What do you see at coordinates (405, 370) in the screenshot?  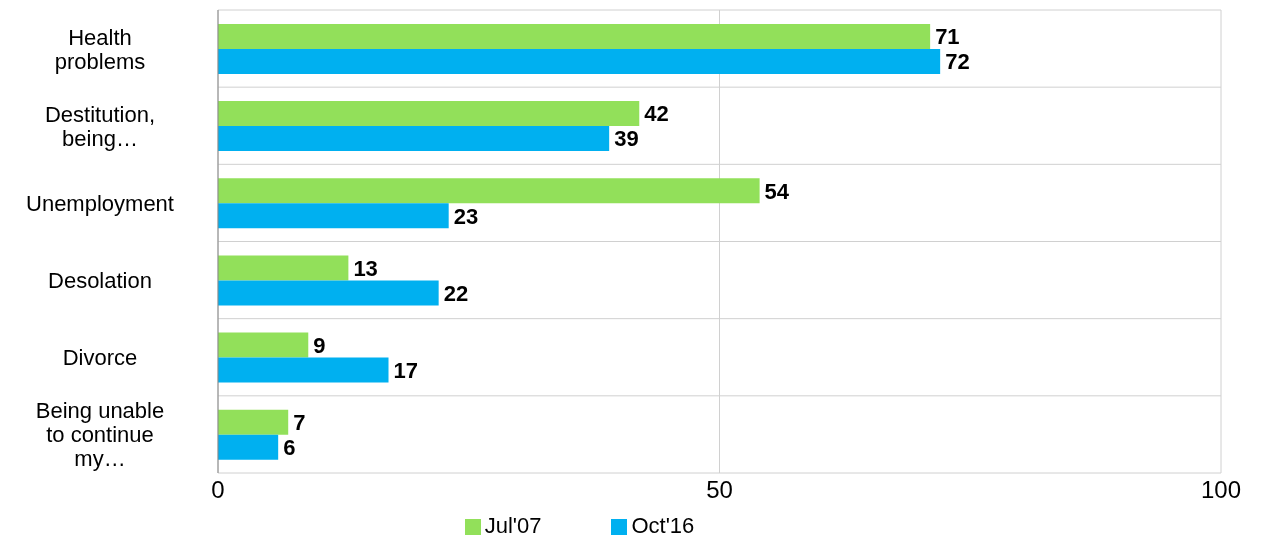 I see `data-label: 17` at bounding box center [405, 370].